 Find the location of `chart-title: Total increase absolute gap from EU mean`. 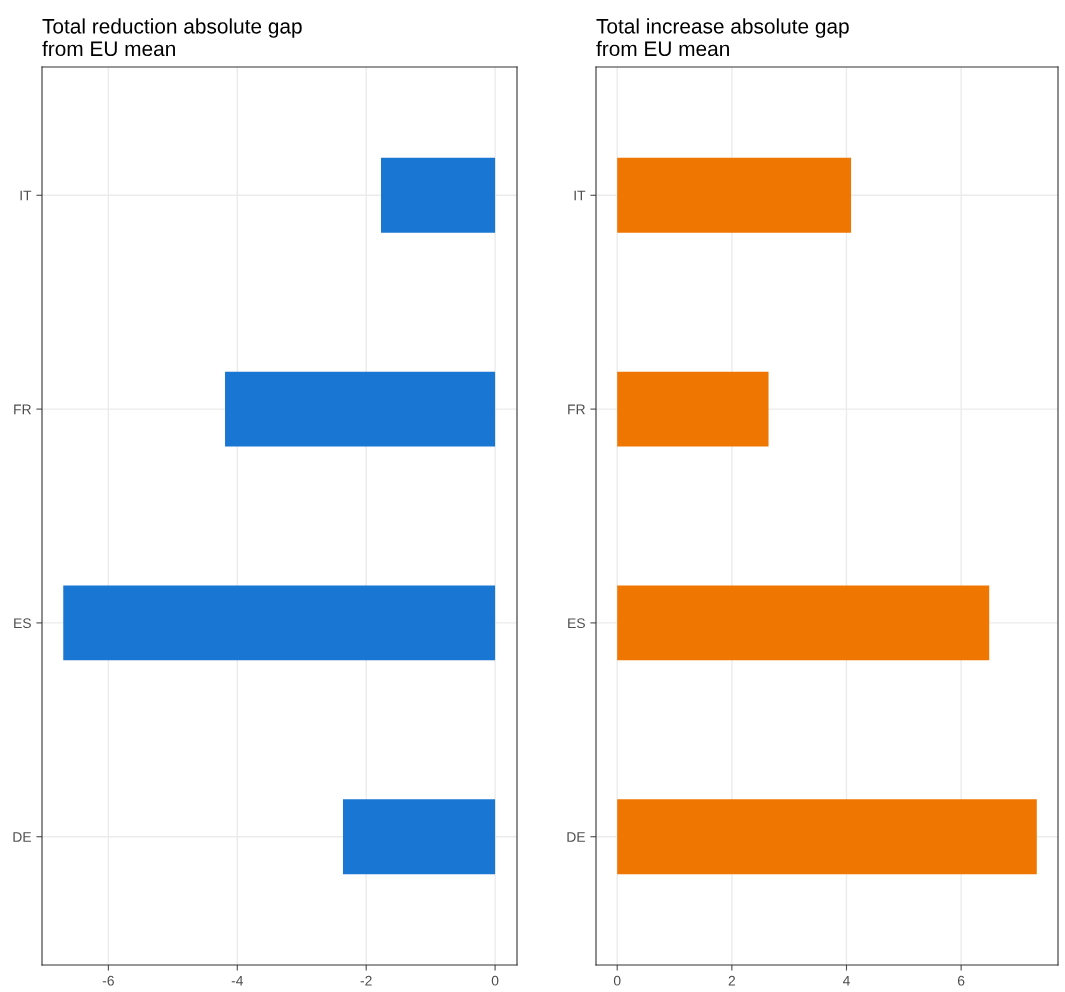

chart-title: Total increase absolute gap from EU mean is located at coordinates (722, 37).